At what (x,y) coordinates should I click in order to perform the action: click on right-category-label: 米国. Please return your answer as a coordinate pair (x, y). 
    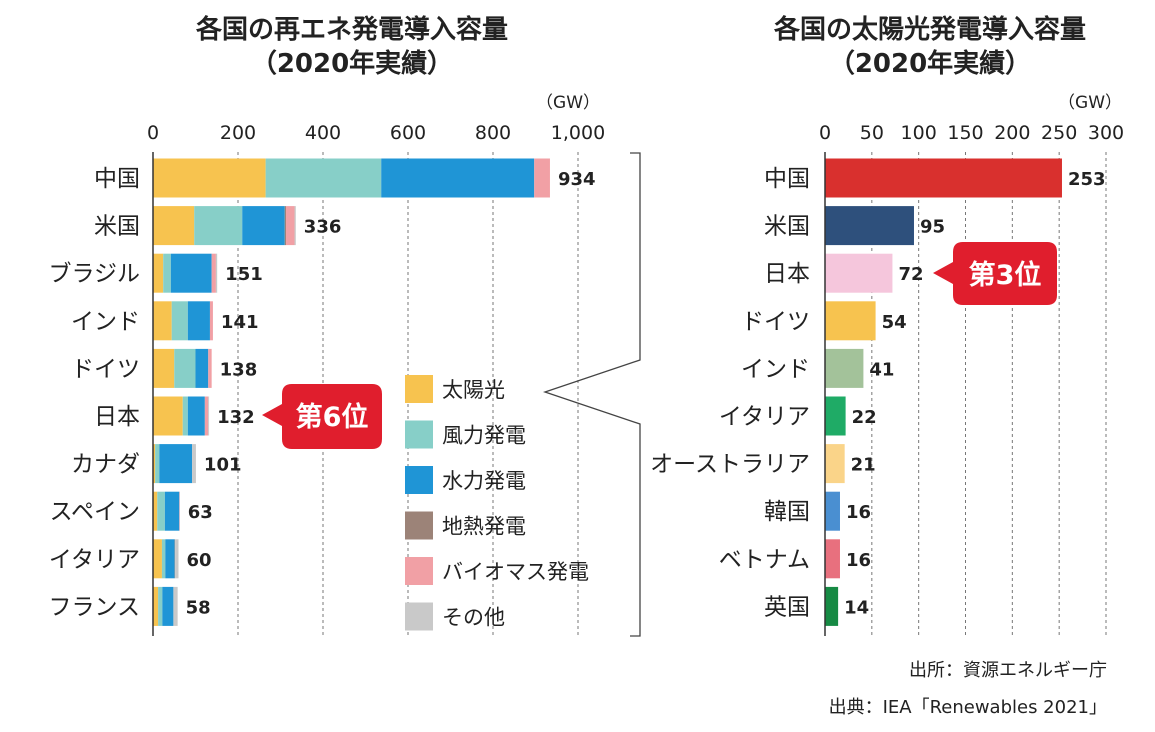
    Looking at the image, I should click on (787, 227).